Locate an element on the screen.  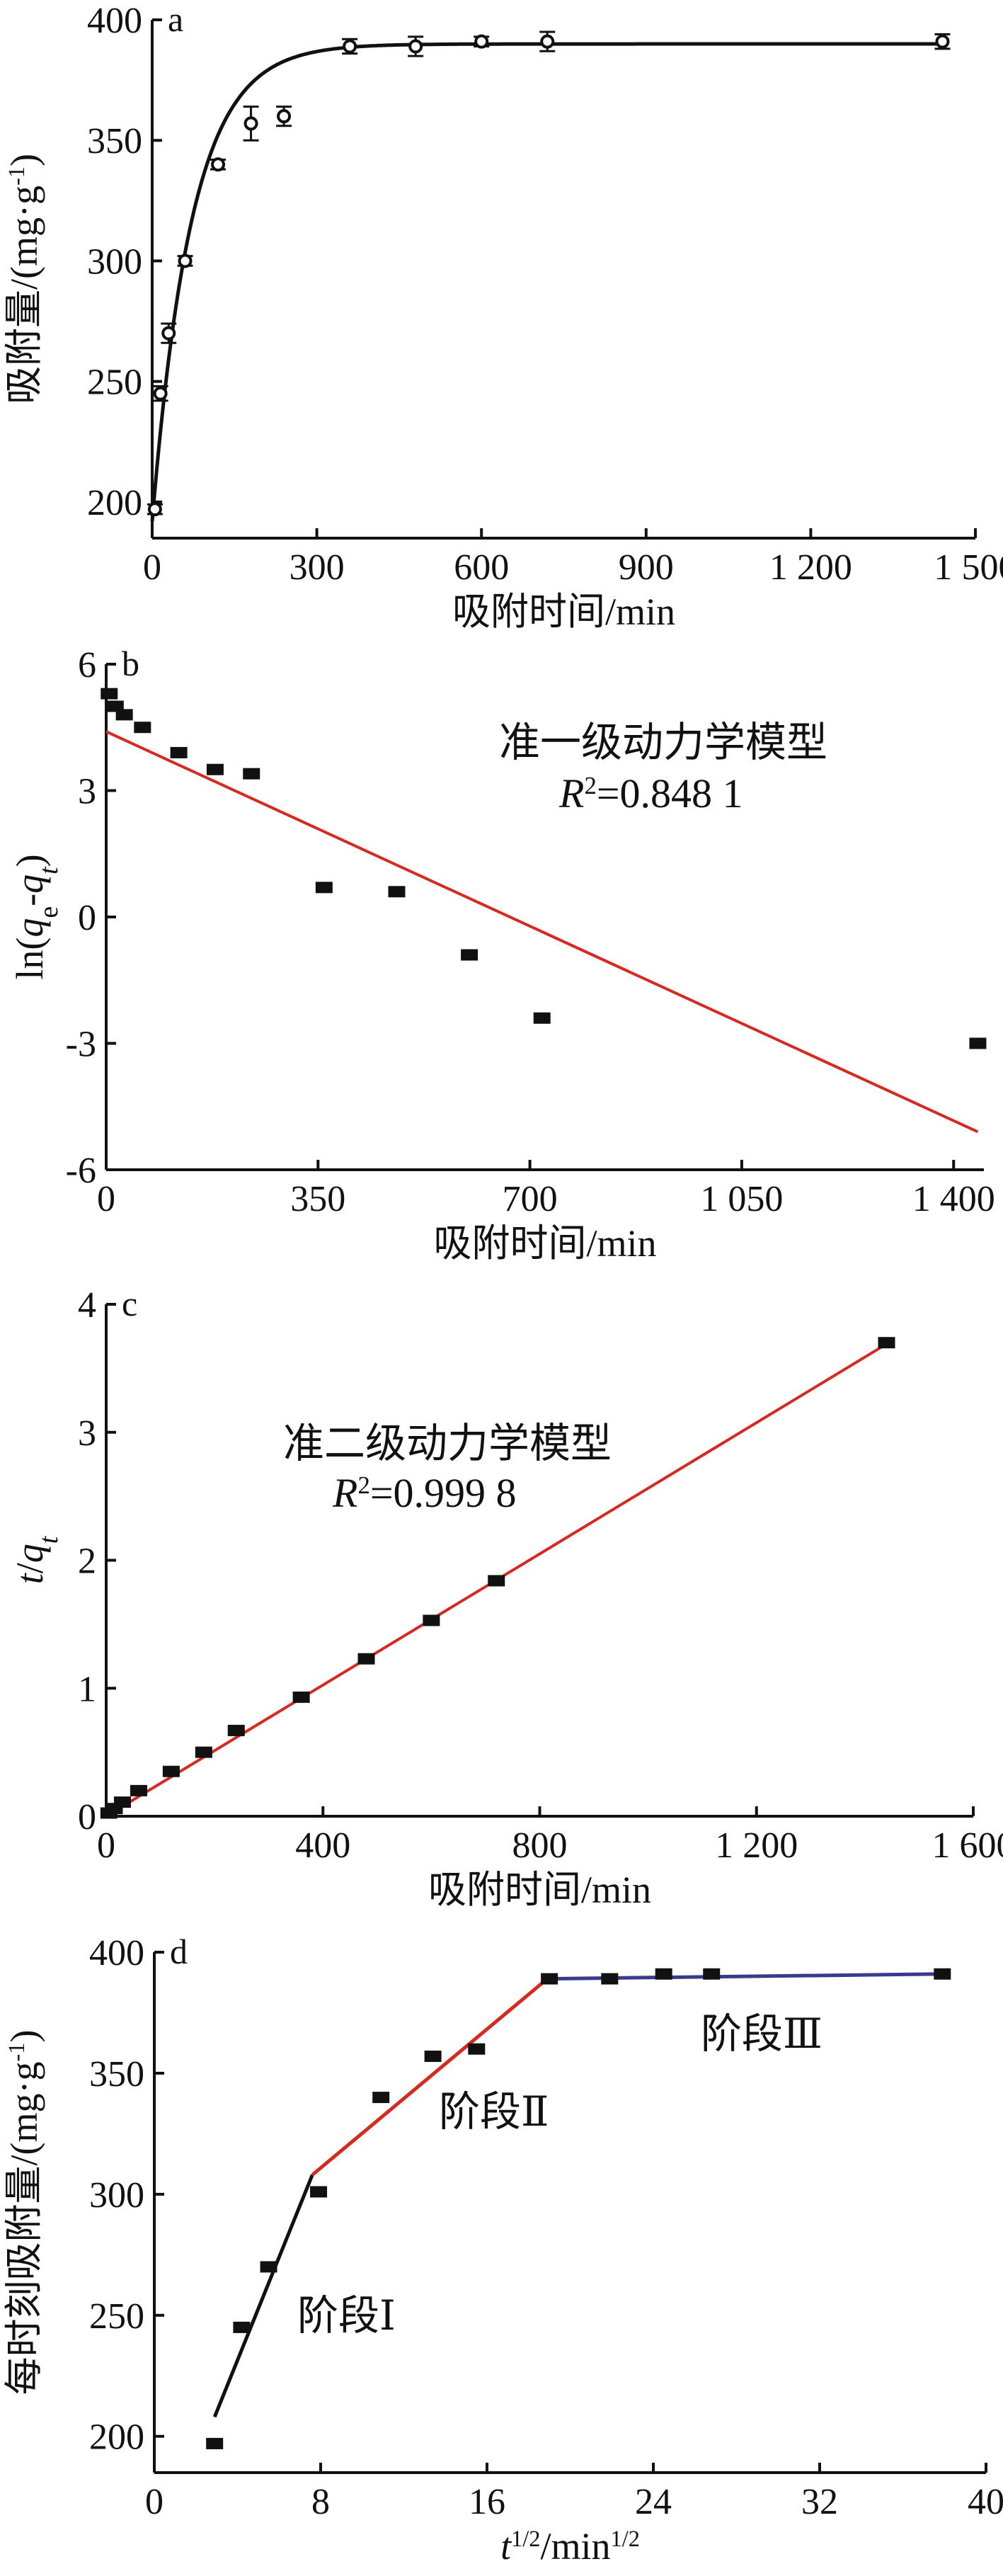
y-tick-label: -3 is located at coordinates (81, 1045).